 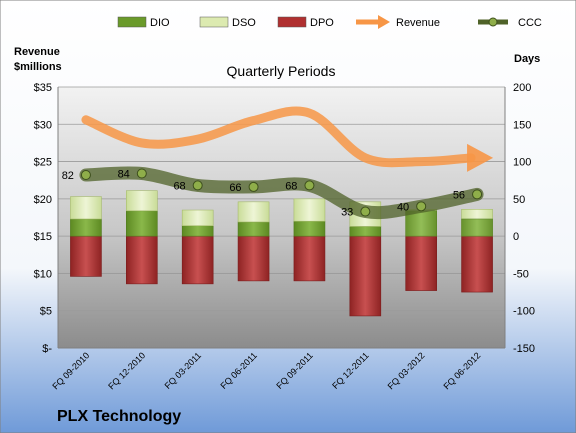 What do you see at coordinates (516, 237) in the screenshot?
I see `right-tick-label: 0` at bounding box center [516, 237].